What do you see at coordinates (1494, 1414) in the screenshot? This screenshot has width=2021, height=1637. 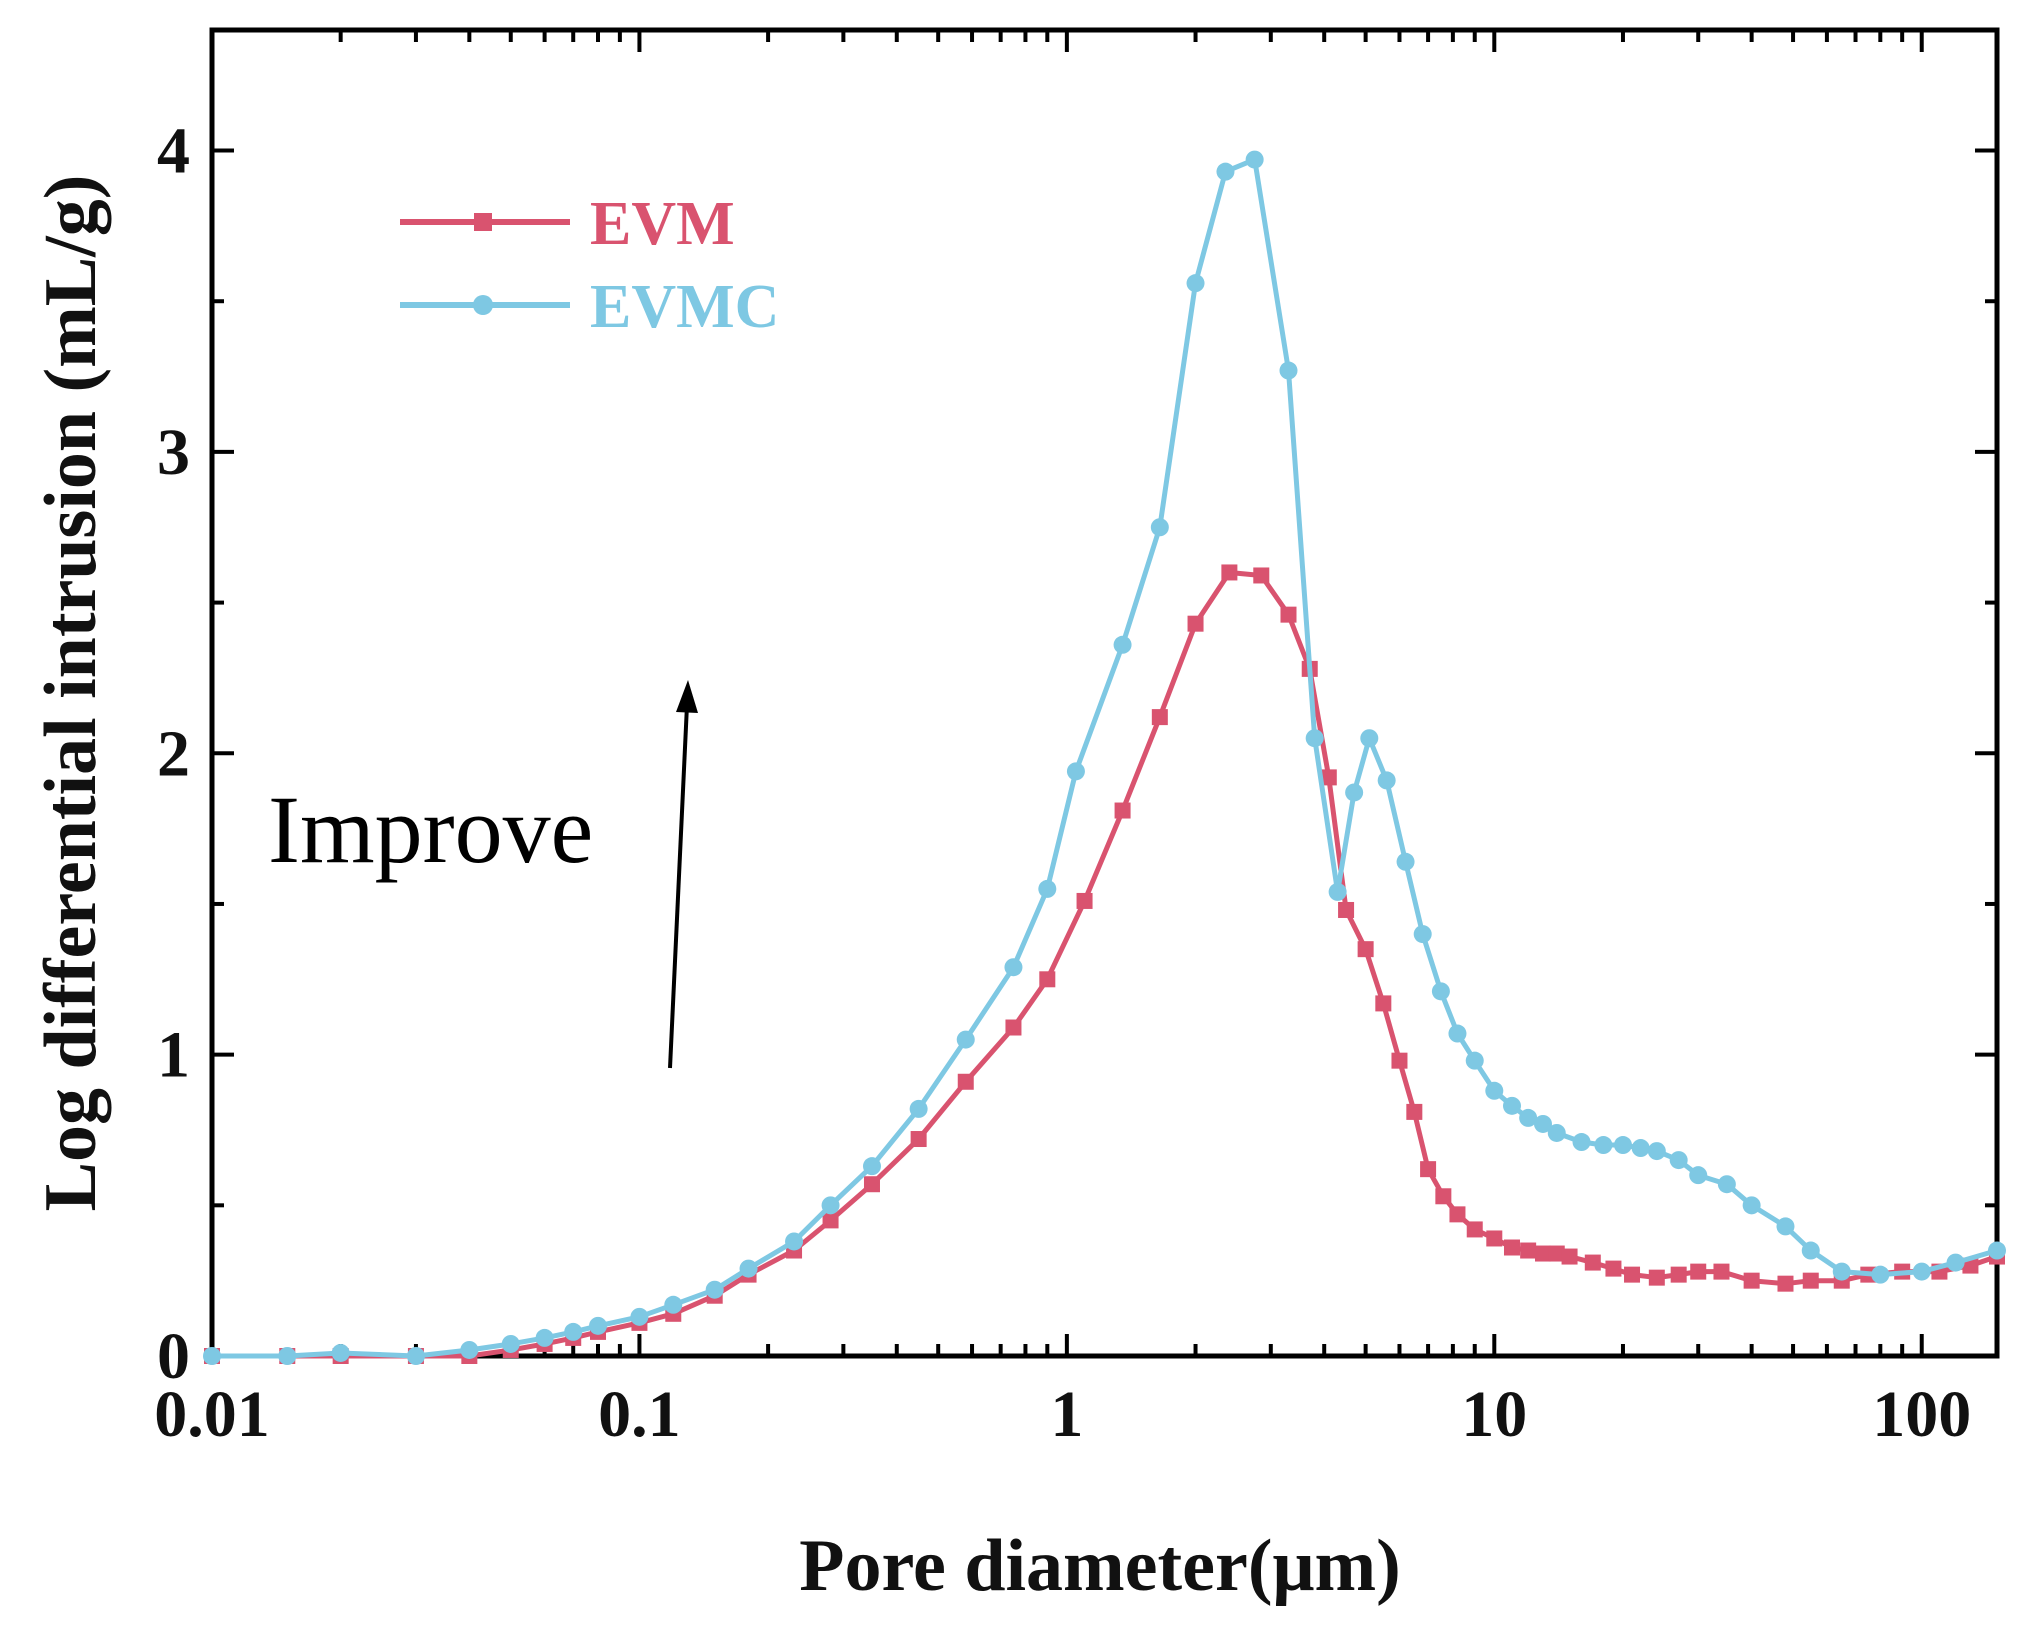 I see `x-tick-label: 10` at bounding box center [1494, 1414].